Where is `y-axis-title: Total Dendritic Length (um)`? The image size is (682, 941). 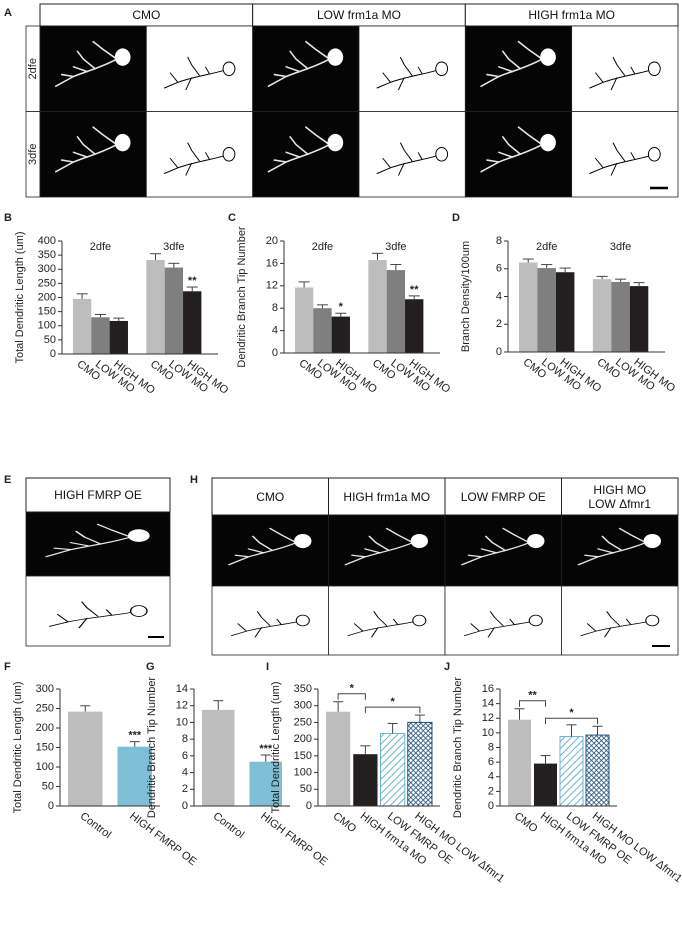 y-axis-title: Total Dendritic Length (um) is located at coordinates (18, 747).